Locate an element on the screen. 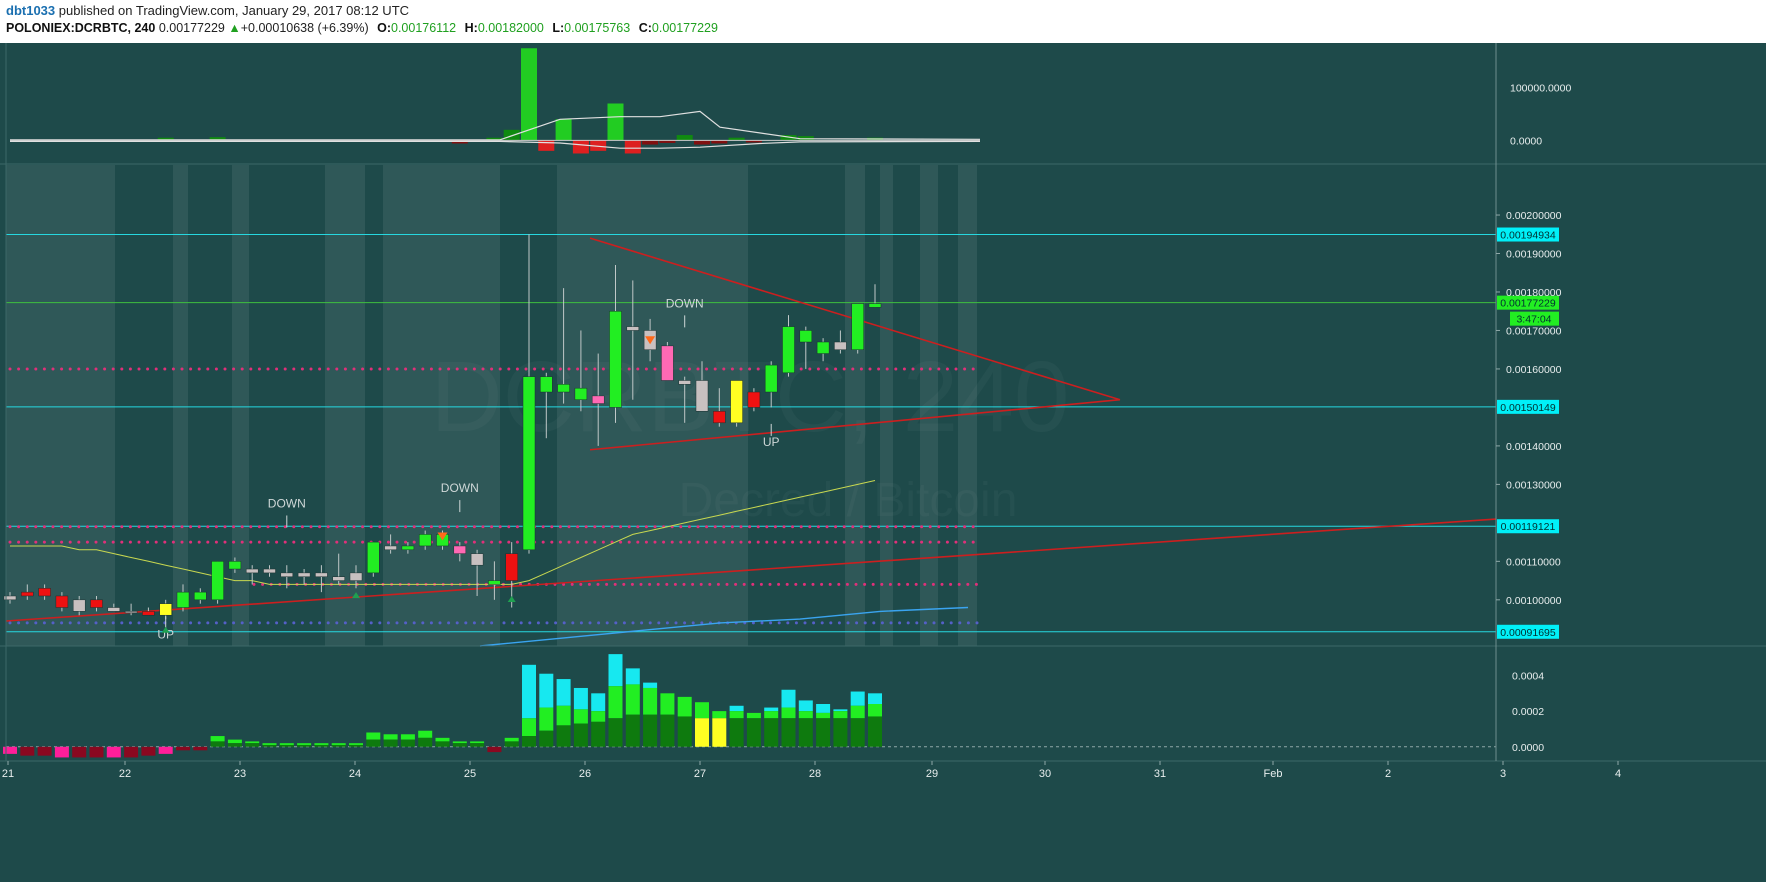 The width and height of the screenshot is (1766, 882). signal-markers: DOWN DOWN DOWN UP UP is located at coordinates (468, 468).